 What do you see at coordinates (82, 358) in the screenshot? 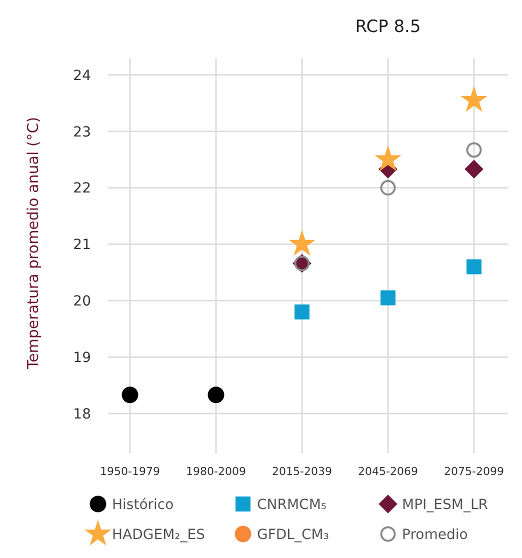
I see `y-tick-label: 19` at bounding box center [82, 358].